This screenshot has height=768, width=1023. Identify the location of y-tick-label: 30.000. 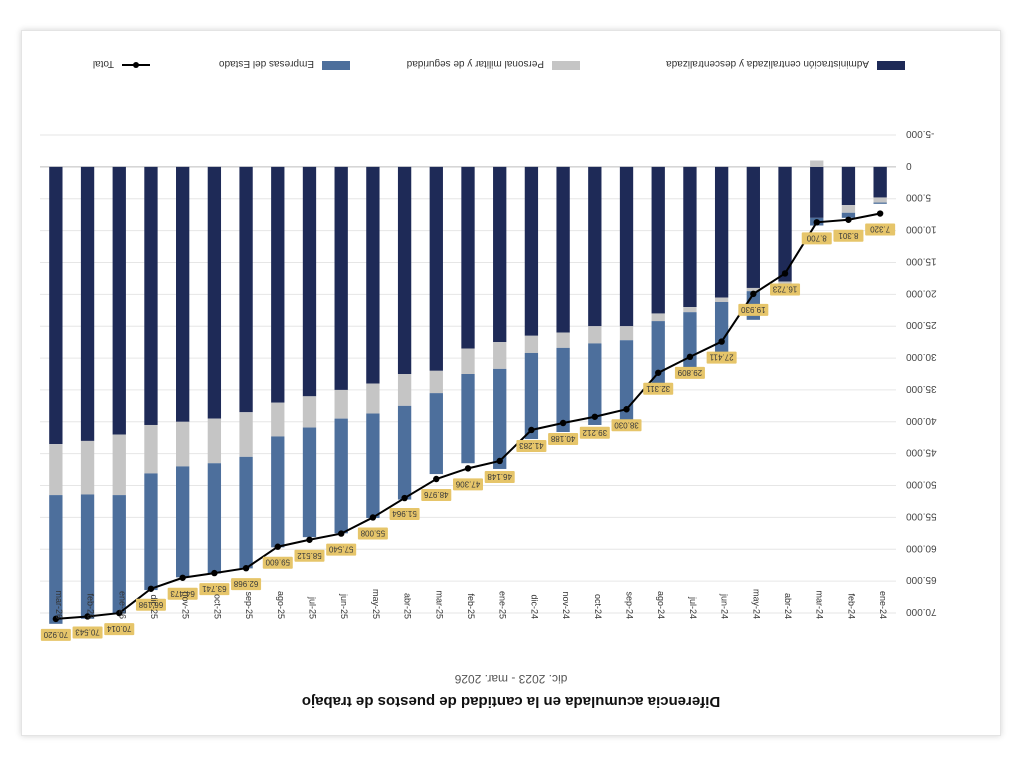
(921, 356).